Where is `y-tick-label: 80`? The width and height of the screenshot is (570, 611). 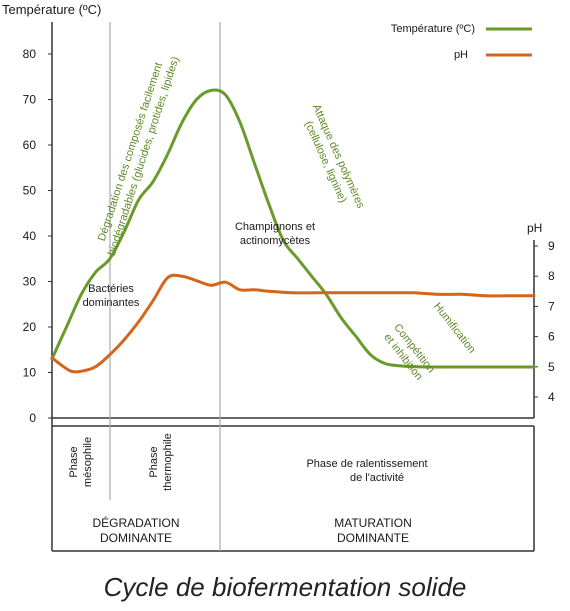 y-tick-label: 80 is located at coordinates (30, 54).